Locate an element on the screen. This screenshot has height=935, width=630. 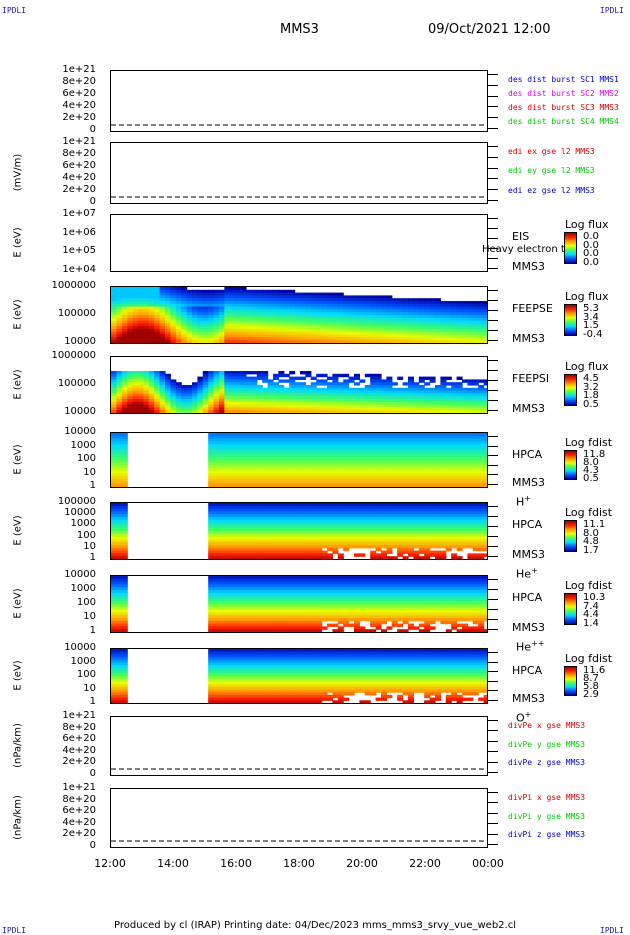
legend-entry: des dist burst SC1 MMS1 is located at coordinates (563, 79).